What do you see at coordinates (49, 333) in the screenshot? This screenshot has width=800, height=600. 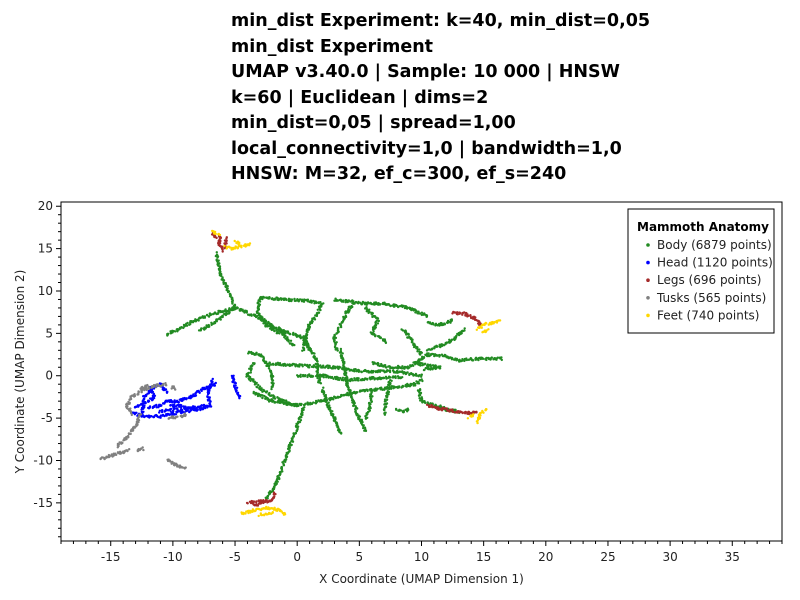 I see `y-tick-label: 5` at bounding box center [49, 333].